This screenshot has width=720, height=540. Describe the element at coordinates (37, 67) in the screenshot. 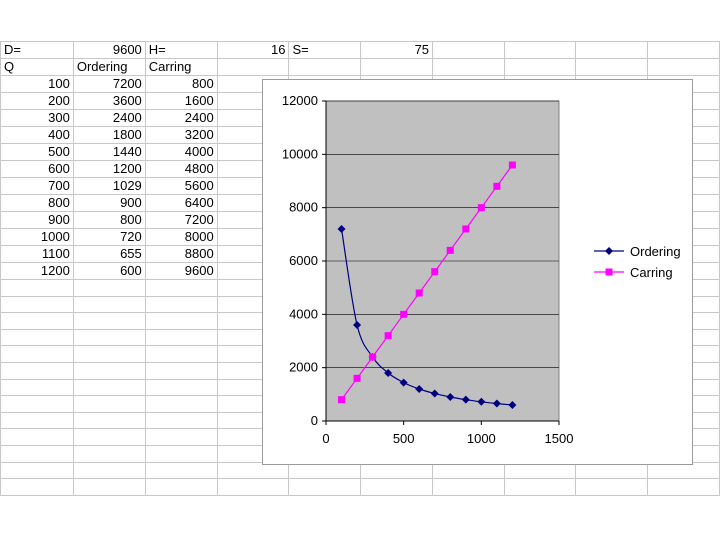

I see `sheet-cell: Q` at that location.